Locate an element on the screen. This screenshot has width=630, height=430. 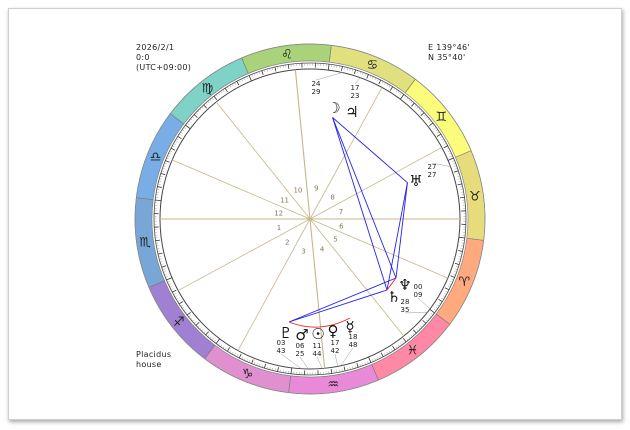
leo-sign-icon: ♌︎ is located at coordinates (287, 55).